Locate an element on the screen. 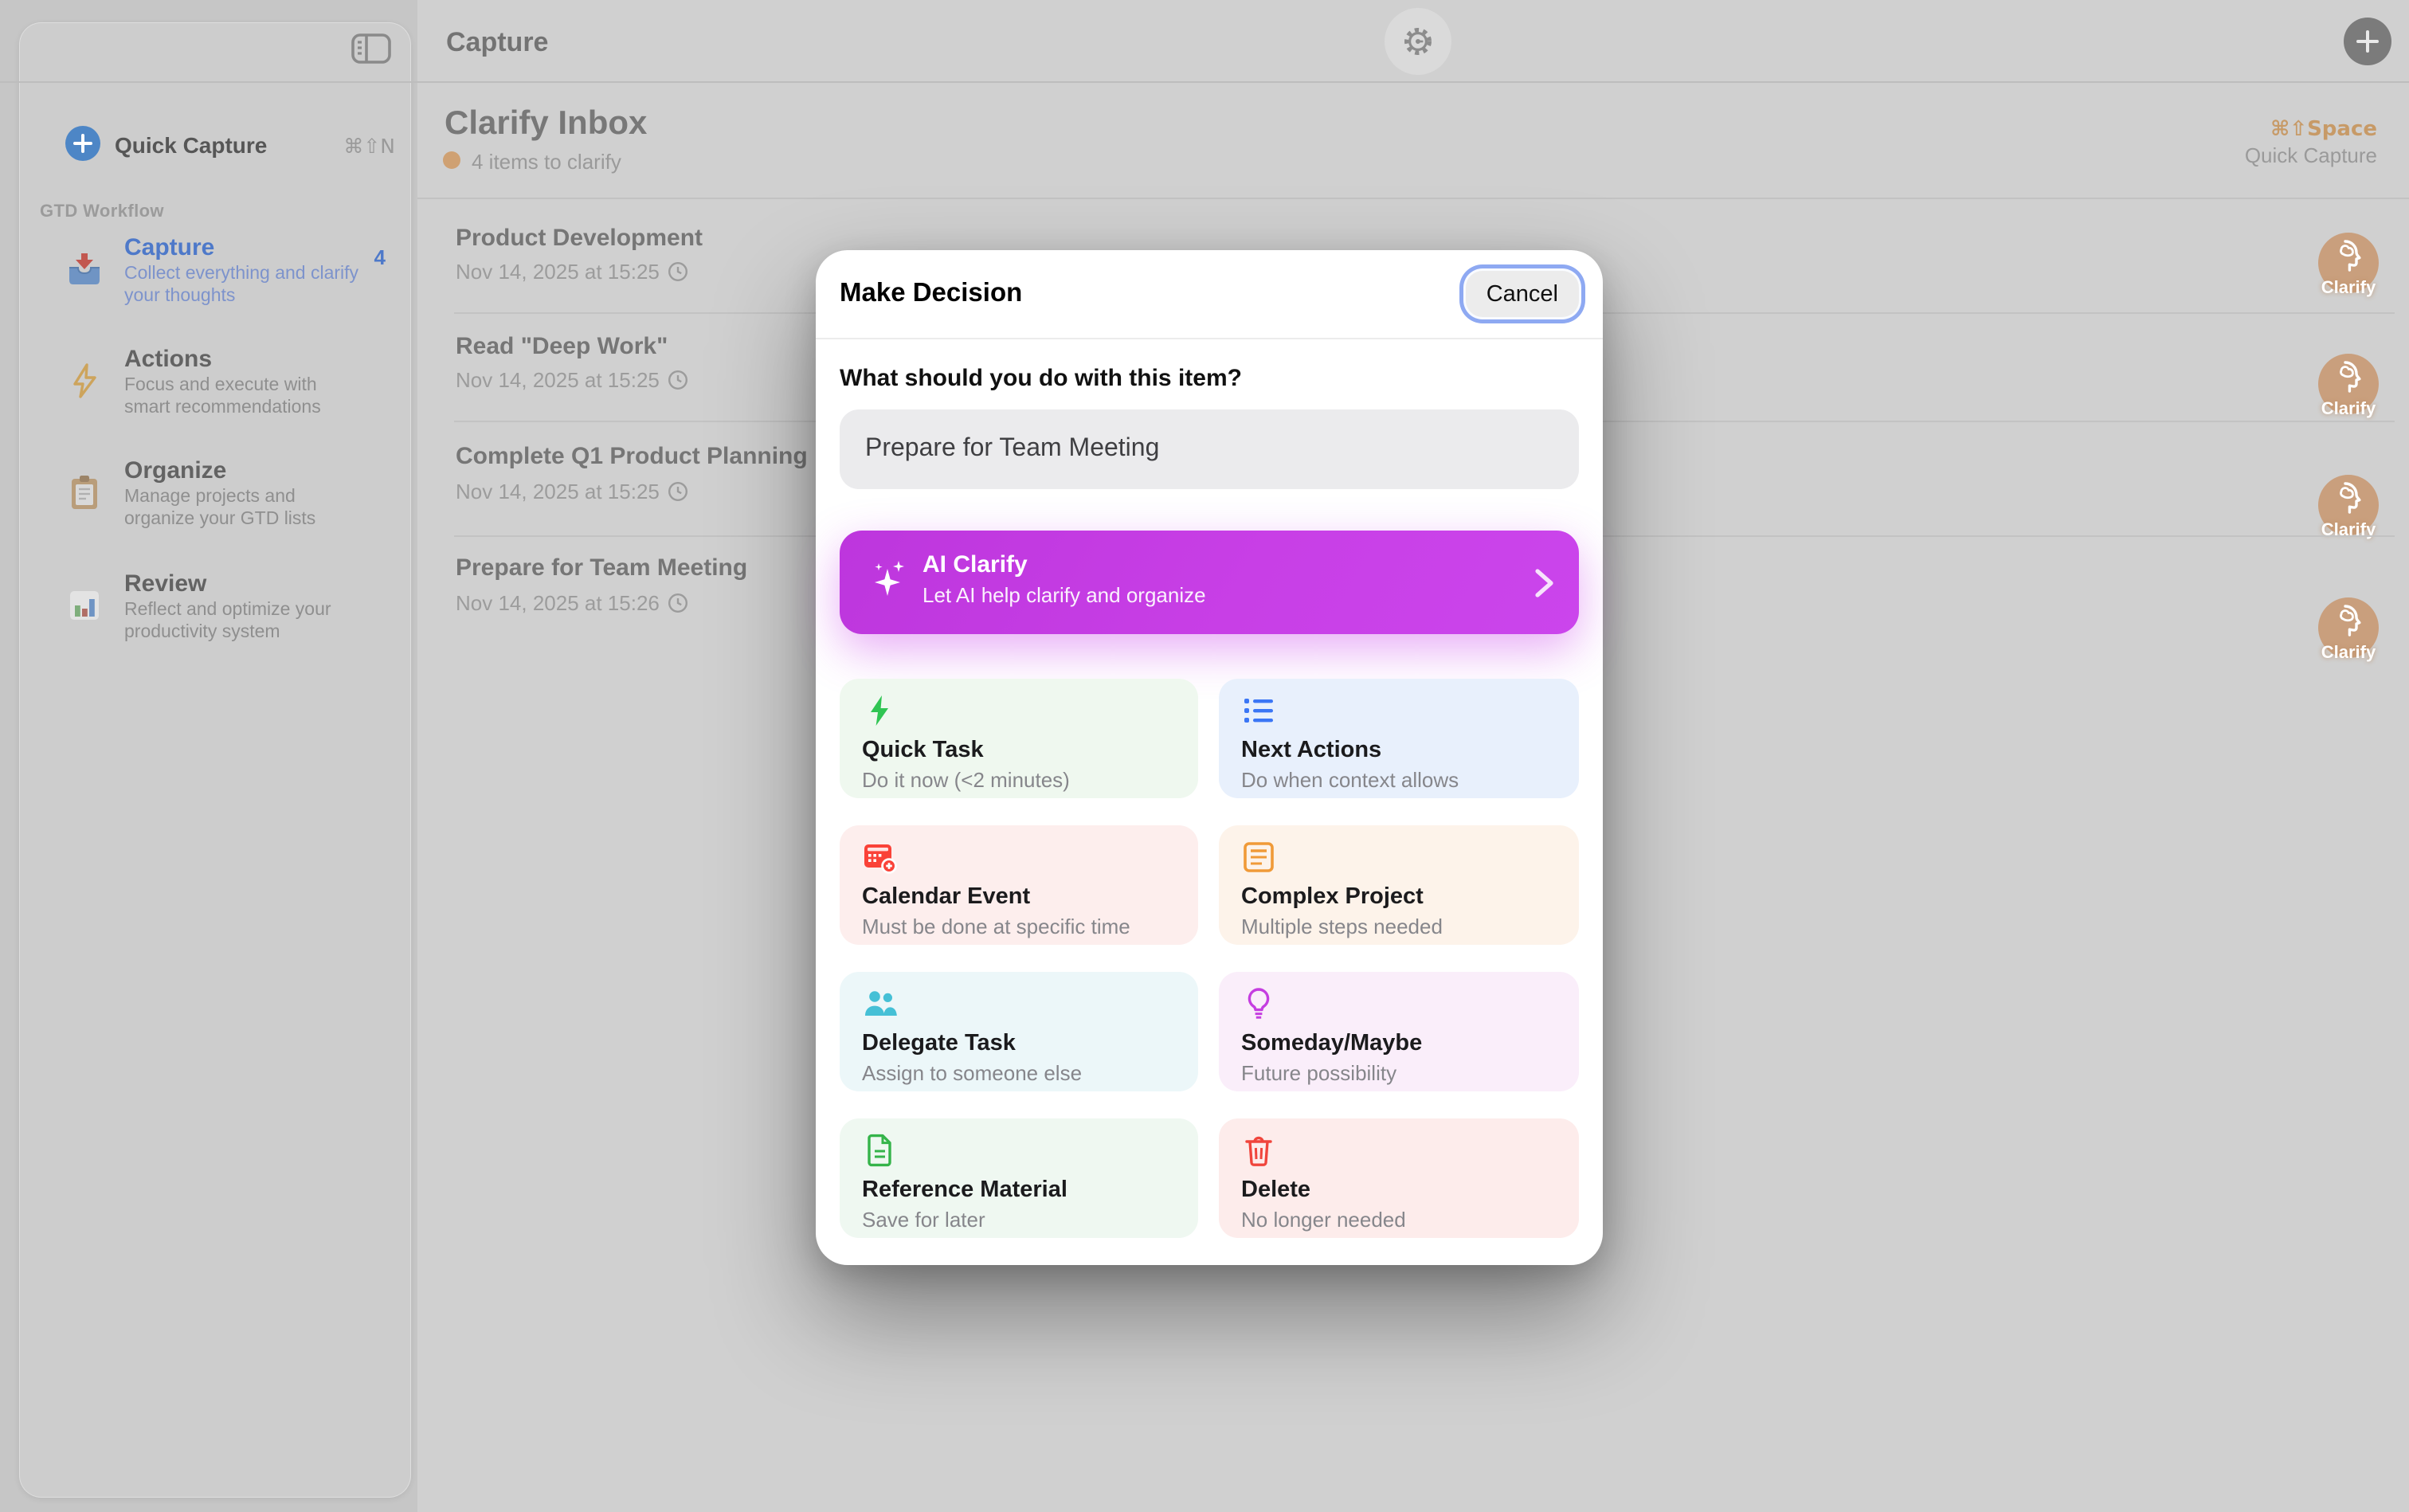 The height and width of the screenshot is (1512, 2409). lightbulb-icon is located at coordinates (1259, 1004).